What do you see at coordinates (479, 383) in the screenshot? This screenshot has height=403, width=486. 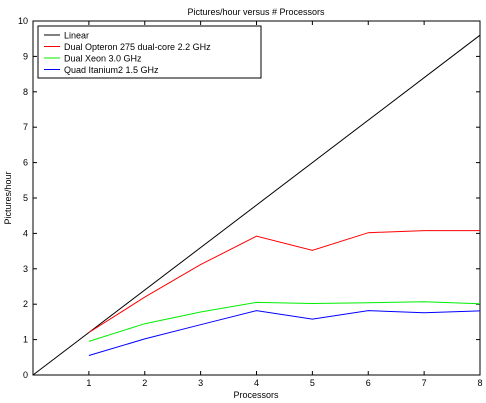 I see `x-tick-label: 8` at bounding box center [479, 383].